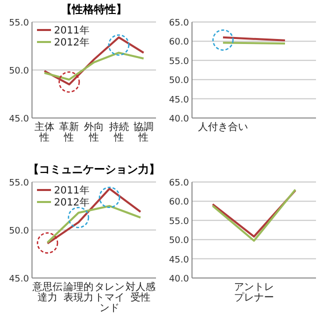 This screenshot has width=320, height=320. I want to click on x-tick-label: 持続性, so click(118, 132).